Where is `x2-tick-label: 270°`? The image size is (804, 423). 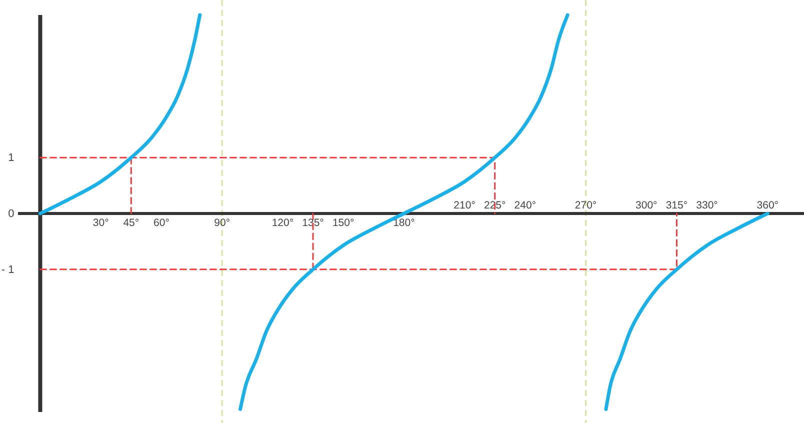 x2-tick-label: 270° is located at coordinates (585, 206).